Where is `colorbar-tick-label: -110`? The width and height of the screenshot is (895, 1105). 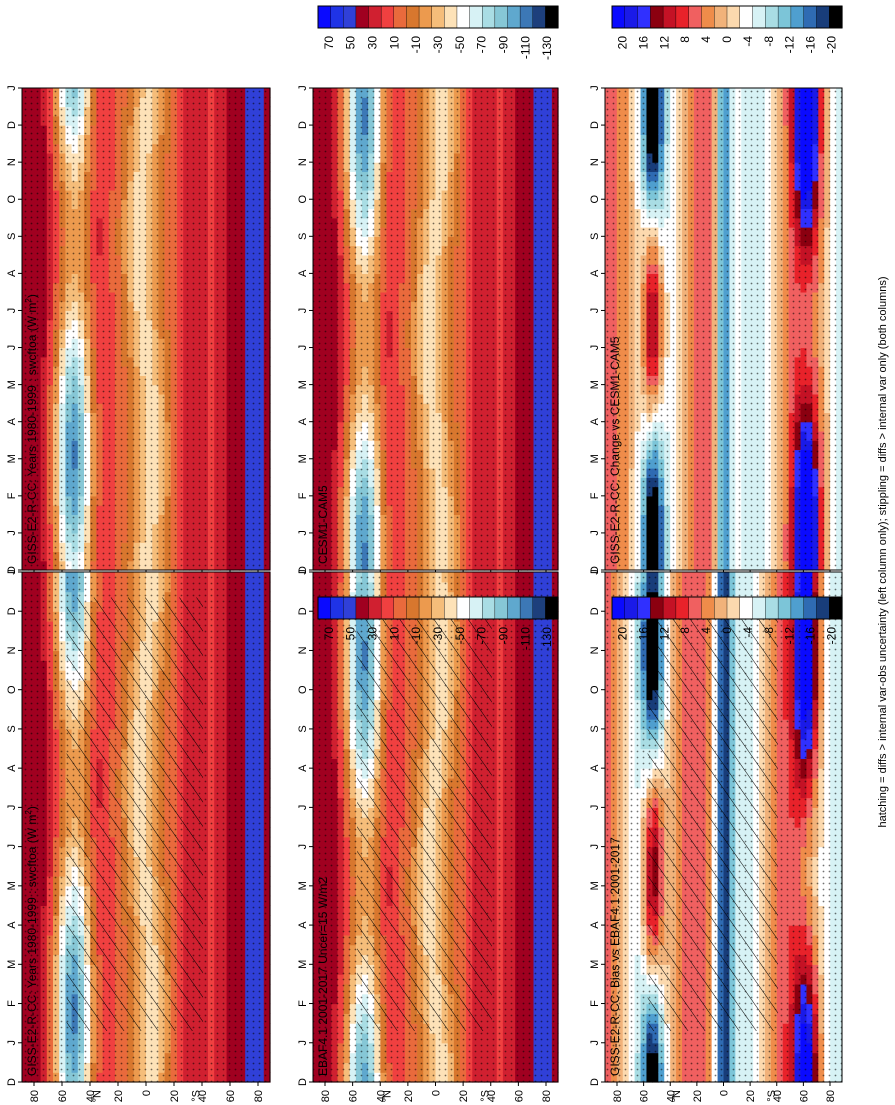 colorbar-tick-label: -110 is located at coordinates (525, 638).